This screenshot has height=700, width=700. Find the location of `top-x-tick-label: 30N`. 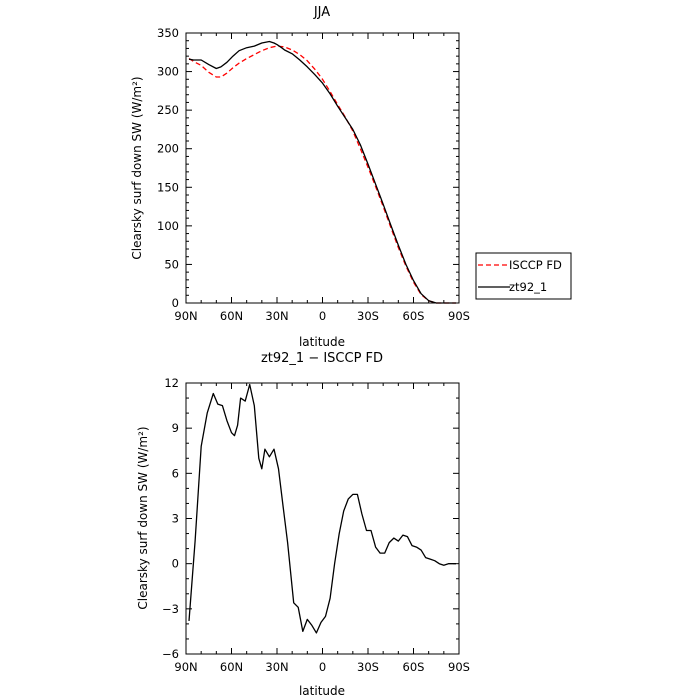

top-x-tick-label: 30N is located at coordinates (276, 316).